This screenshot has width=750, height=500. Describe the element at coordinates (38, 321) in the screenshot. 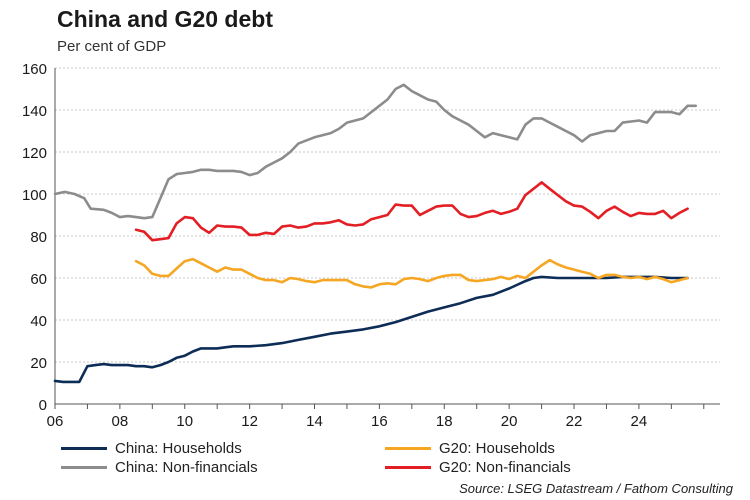

I see `y-tick-label: 40` at that location.